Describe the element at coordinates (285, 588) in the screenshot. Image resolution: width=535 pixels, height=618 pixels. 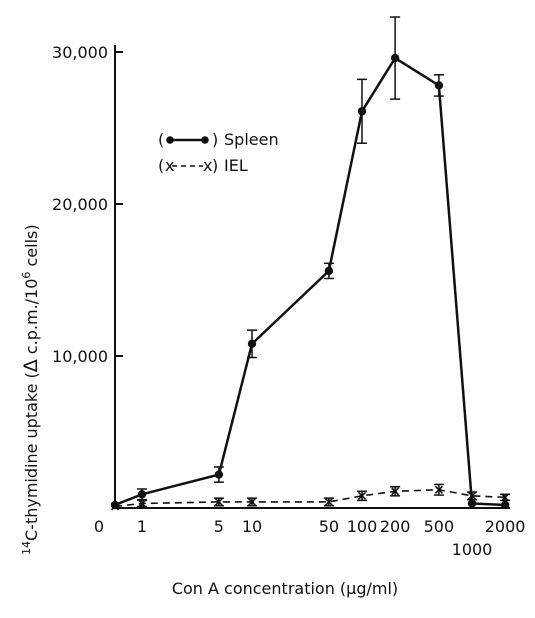
I see `x-axis-title: Con A concentration (μg/ml)` at that location.